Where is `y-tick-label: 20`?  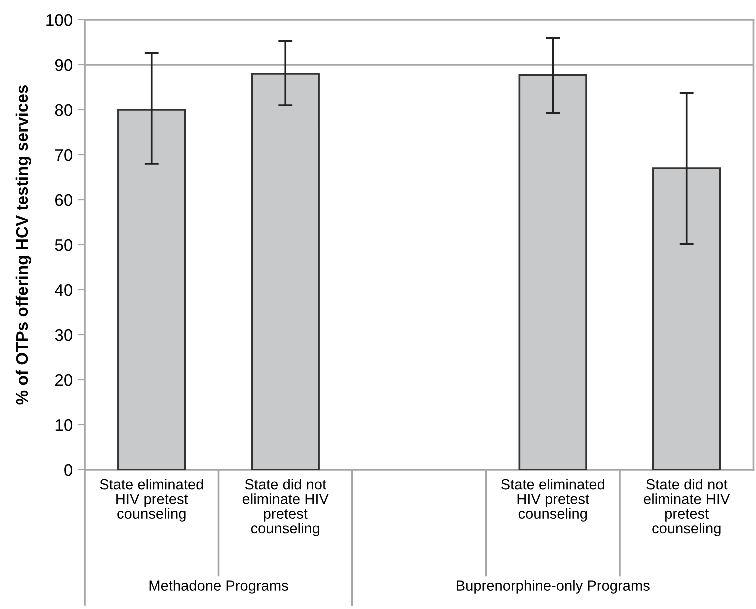
y-tick-label: 20 is located at coordinates (64, 380).